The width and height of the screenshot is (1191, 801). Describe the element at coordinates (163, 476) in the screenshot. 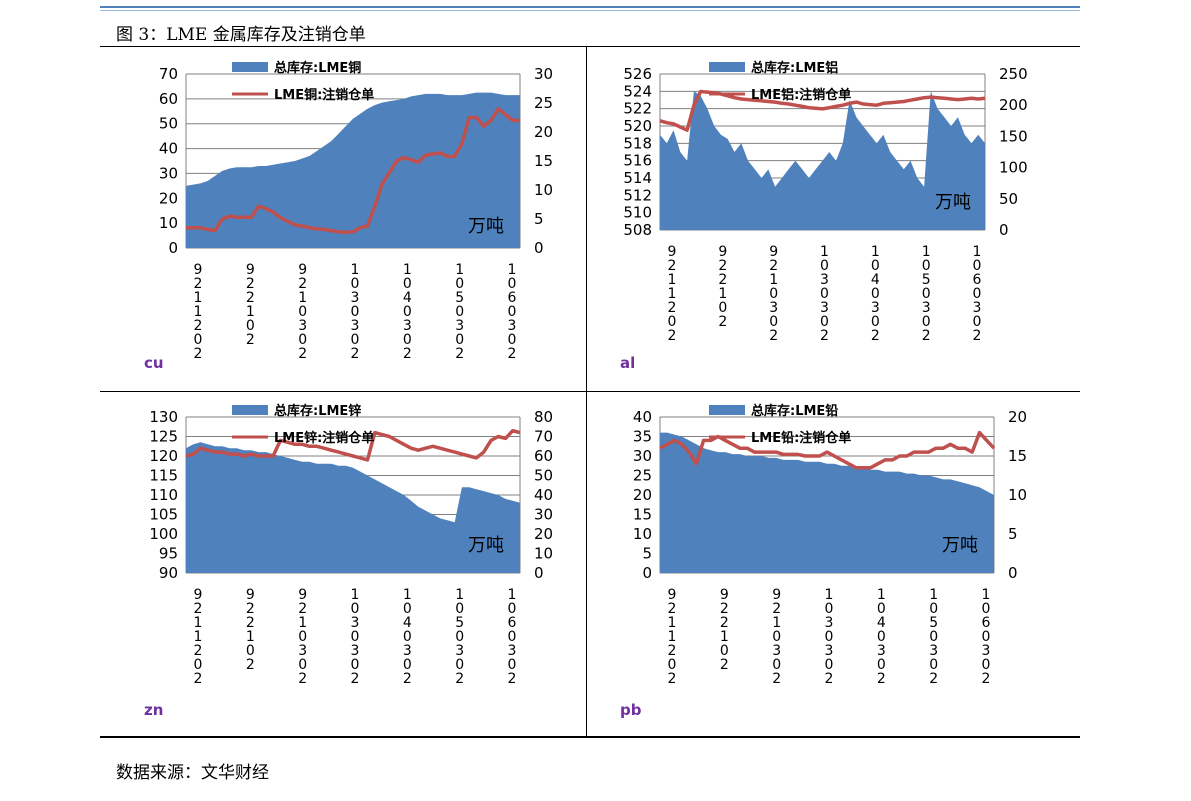

I see `left-tick-label: 115` at that location.